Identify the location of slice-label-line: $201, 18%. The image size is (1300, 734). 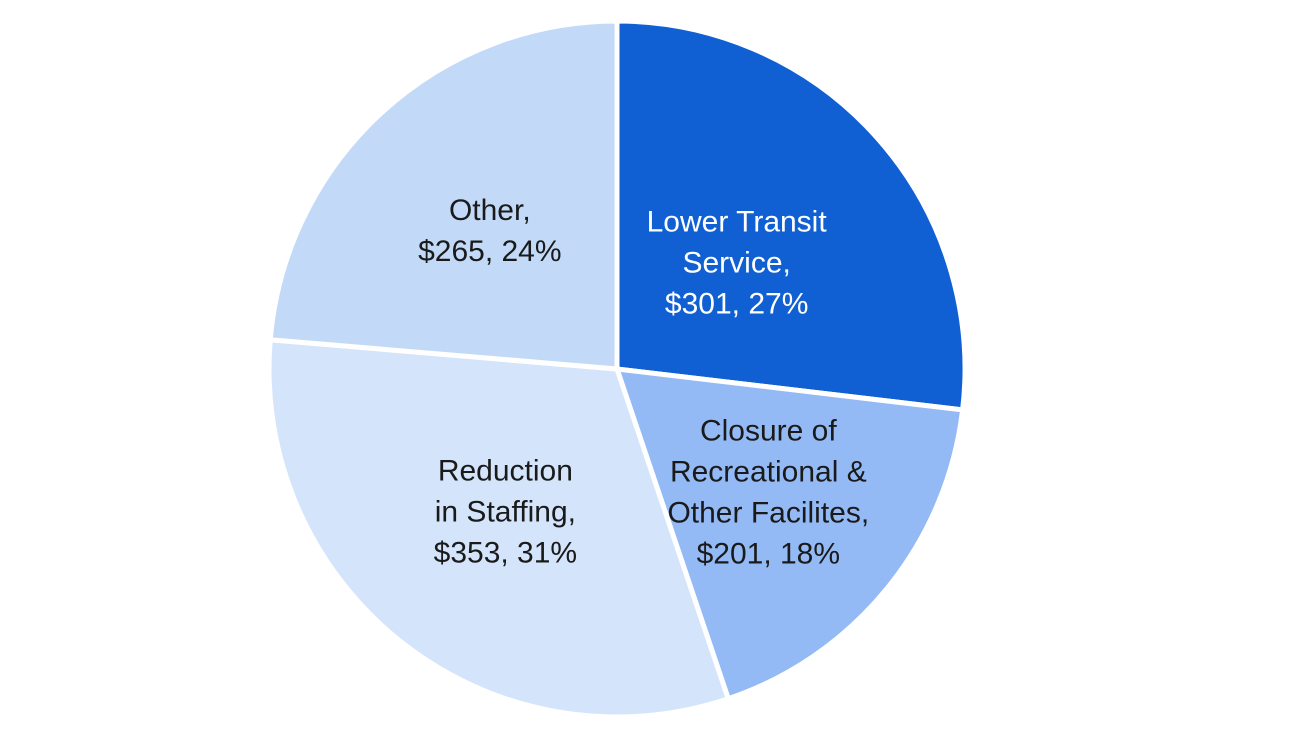
(768, 553).